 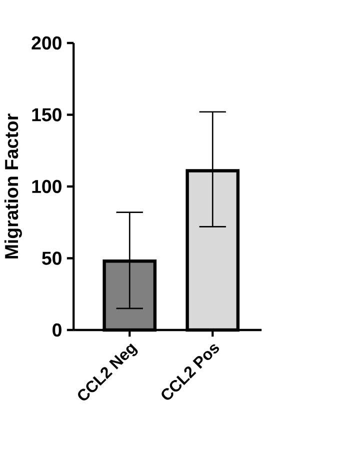 I want to click on y-tick-label: 50, so click(x=52, y=258).